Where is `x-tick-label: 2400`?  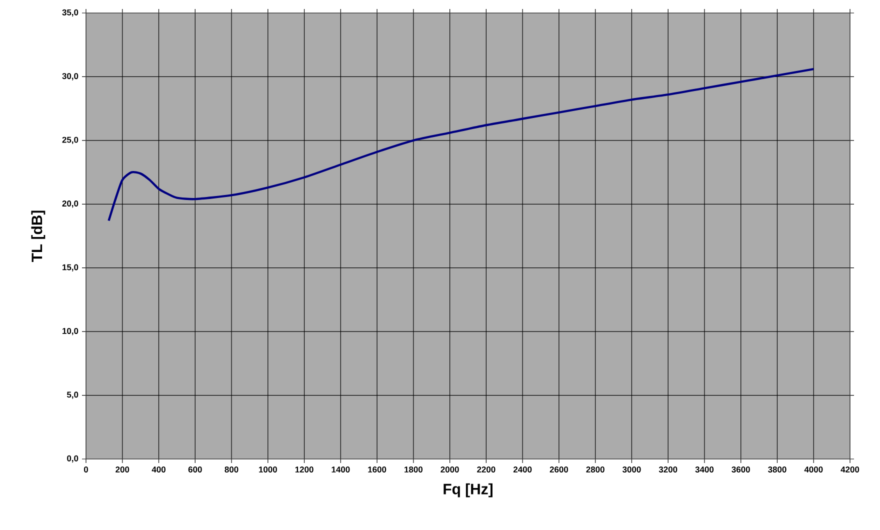
x-tick-label: 2400 is located at coordinates (522, 469).